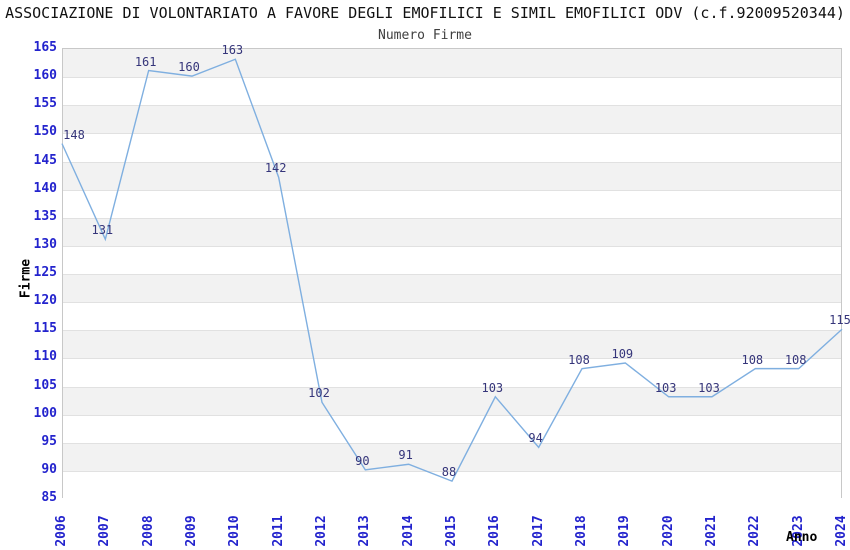  What do you see at coordinates (232, 50) in the screenshot?
I see `data-point-label: 163` at bounding box center [232, 50].